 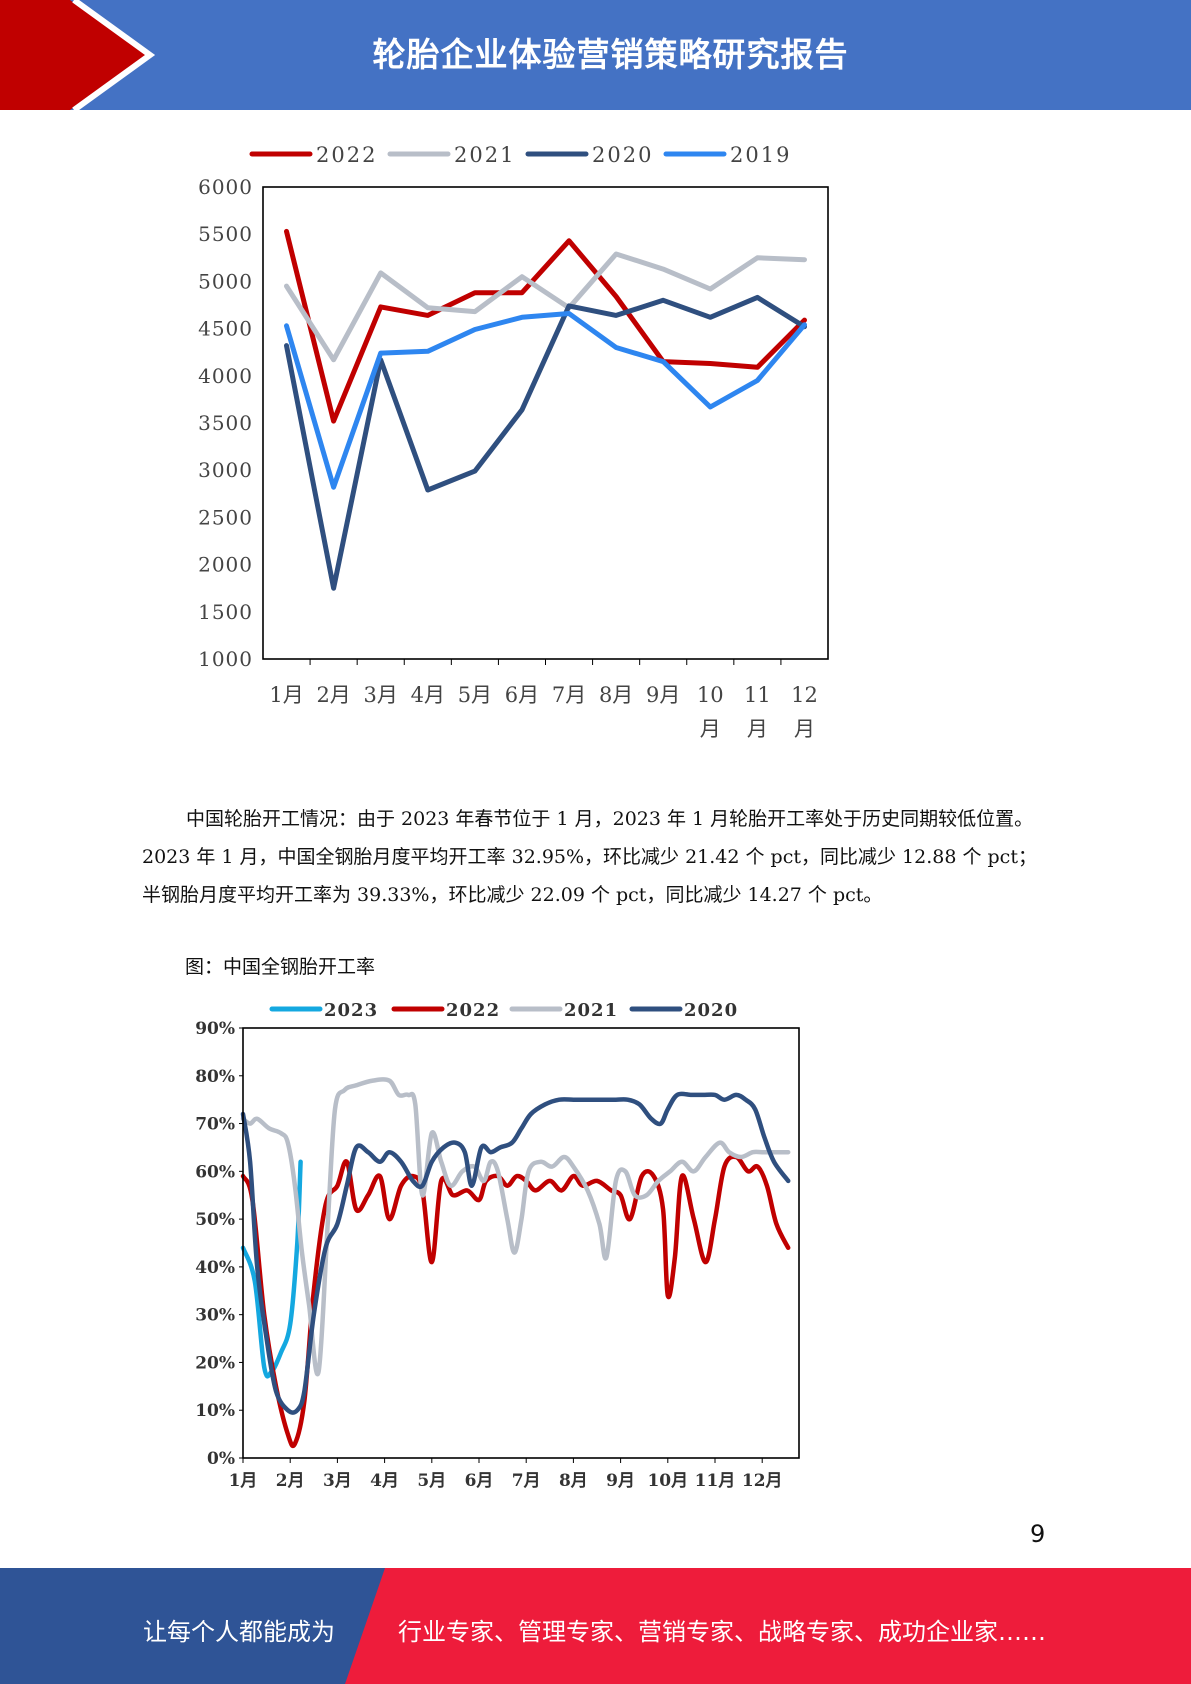 I want to click on page-number: 9, so click(x=1038, y=1534).